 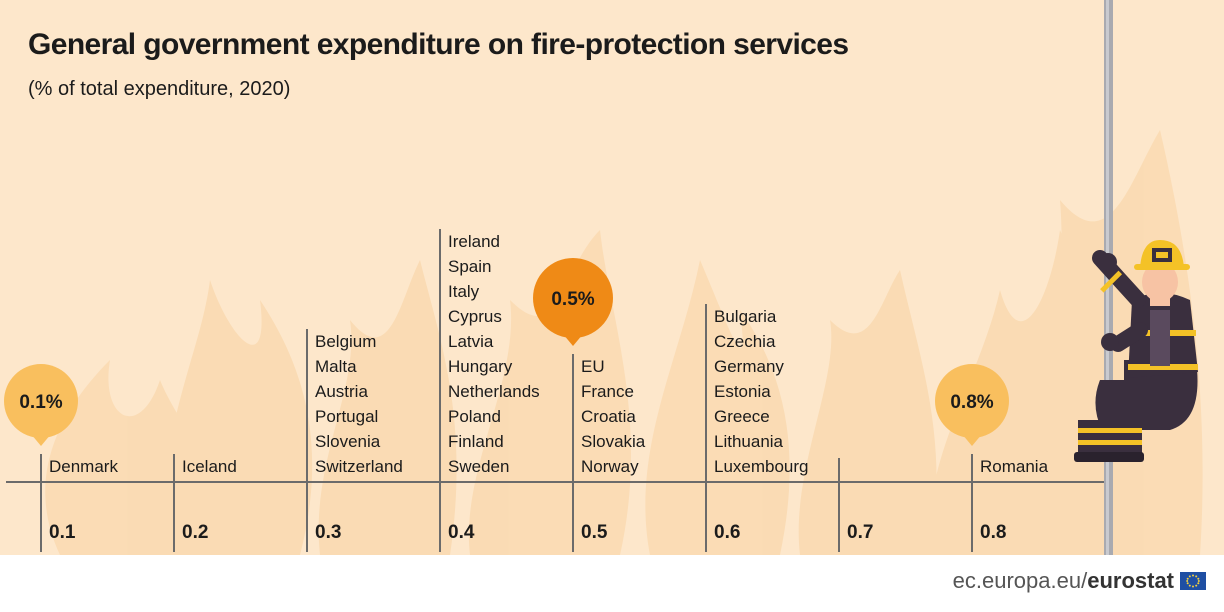 I want to click on callout-label: 0.8%, so click(x=971, y=402).